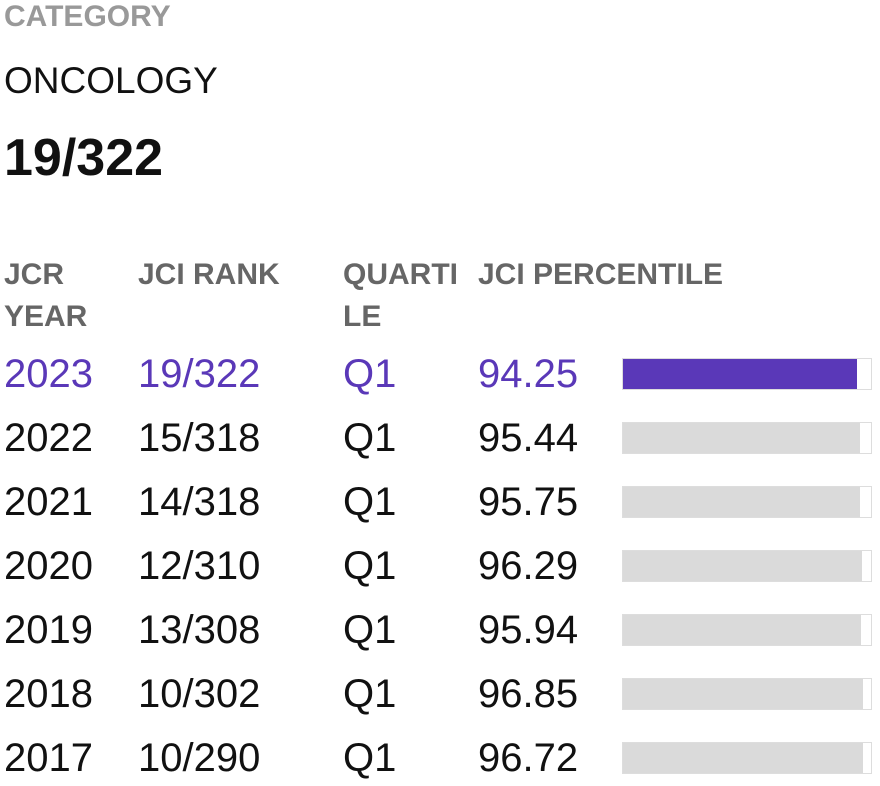 The height and width of the screenshot is (786, 880). What do you see at coordinates (400, 295) in the screenshot?
I see `column-header: QUARTILE` at bounding box center [400, 295].